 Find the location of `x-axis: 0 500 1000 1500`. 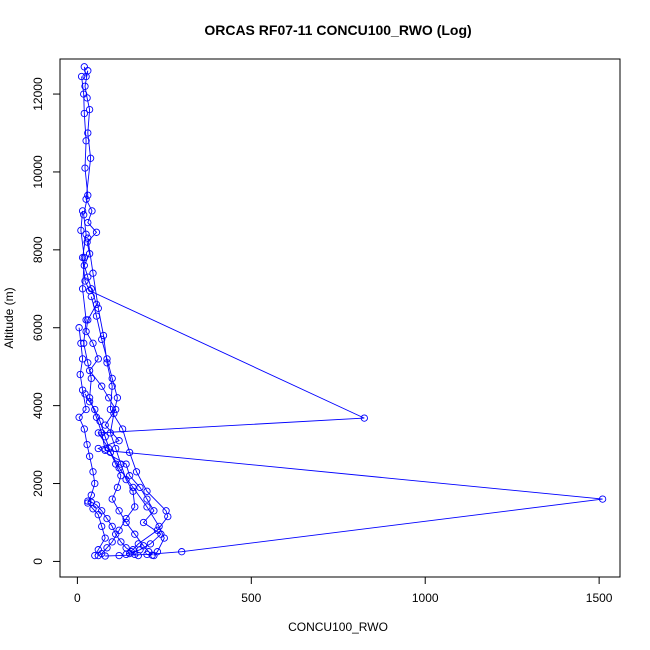

x-axis: 0 500 1000 1500 is located at coordinates (343, 590).